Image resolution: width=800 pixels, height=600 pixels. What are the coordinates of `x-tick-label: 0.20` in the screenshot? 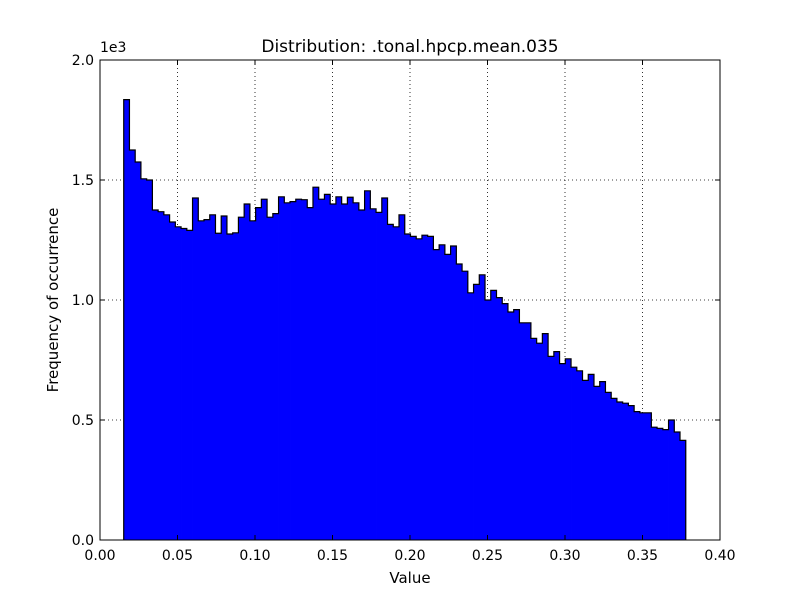 It's located at (409, 556).